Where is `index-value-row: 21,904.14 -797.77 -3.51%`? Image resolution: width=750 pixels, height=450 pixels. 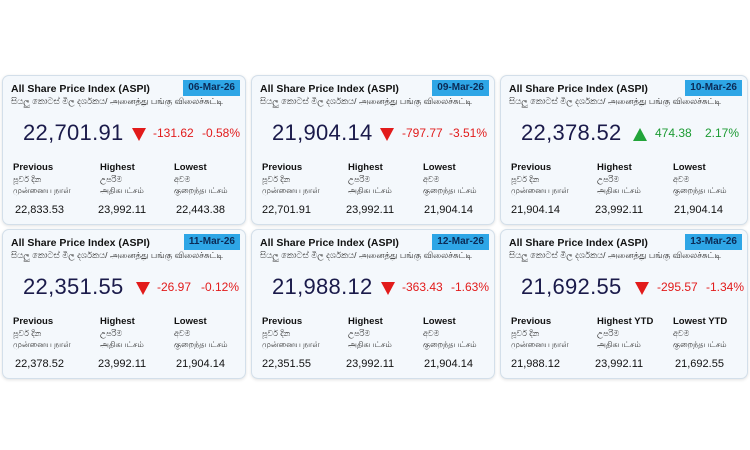
index-value-row: 21,904.14 -797.77 -3.51% is located at coordinates (373, 135).